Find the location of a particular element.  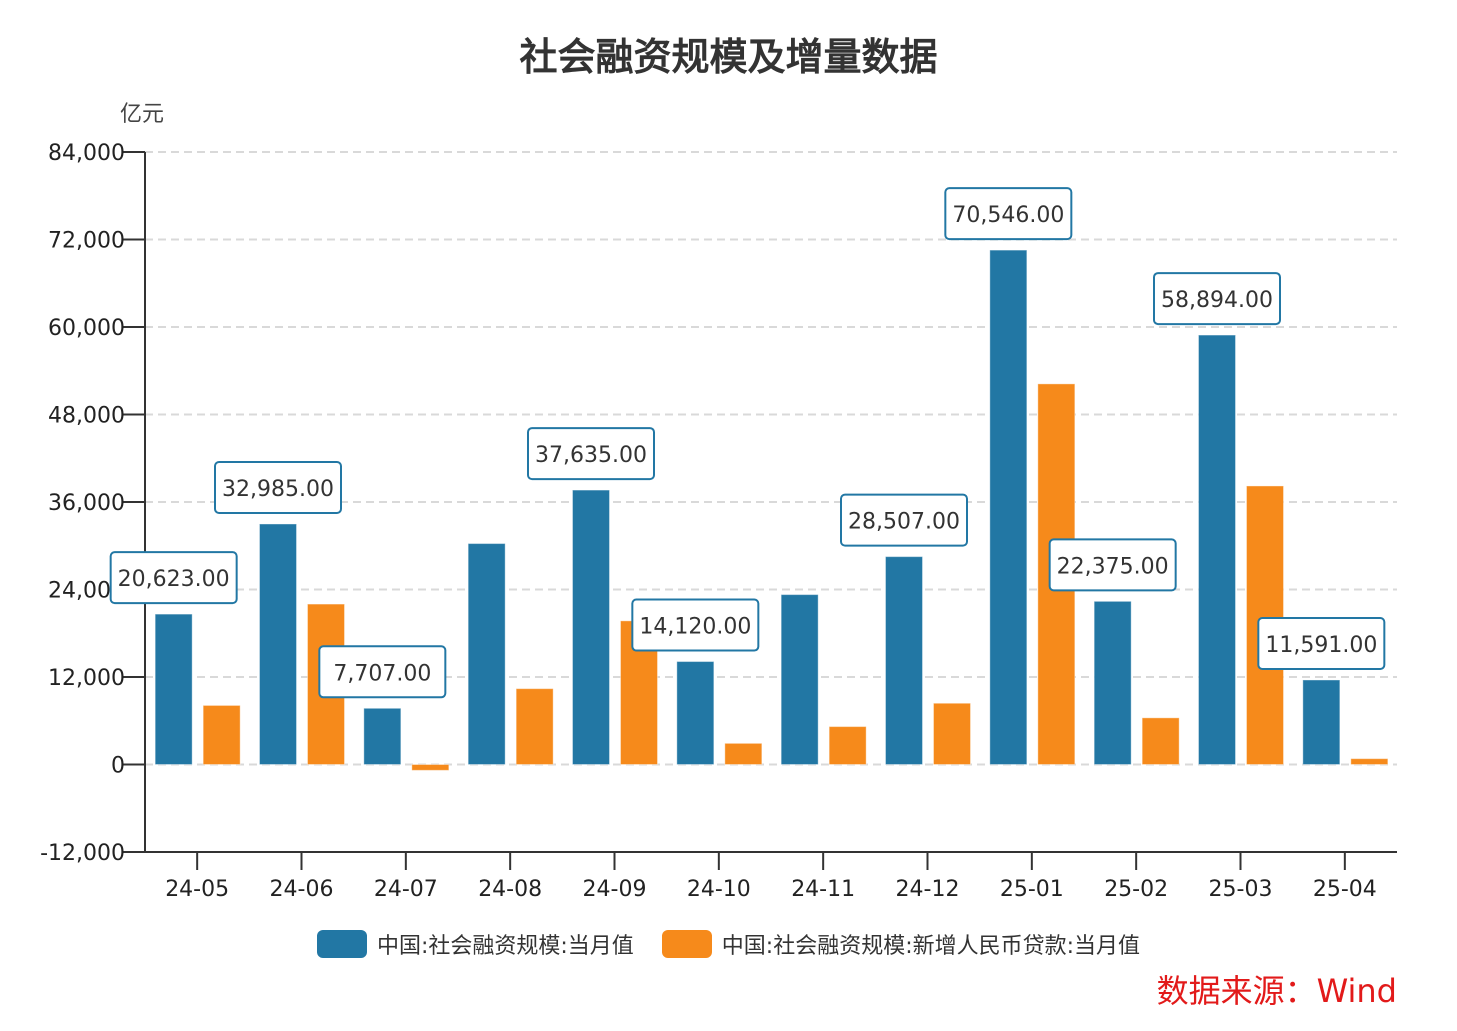

legend-label: 中国:社会融资规模:当月值 is located at coordinates (505, 946).